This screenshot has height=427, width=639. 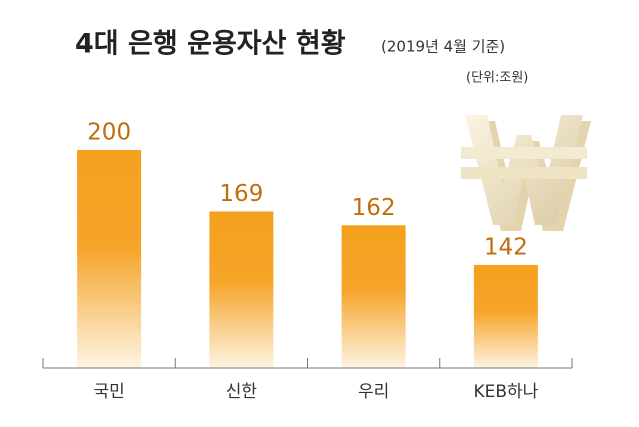 I want to click on x-tick-label: 신한, so click(x=242, y=392).